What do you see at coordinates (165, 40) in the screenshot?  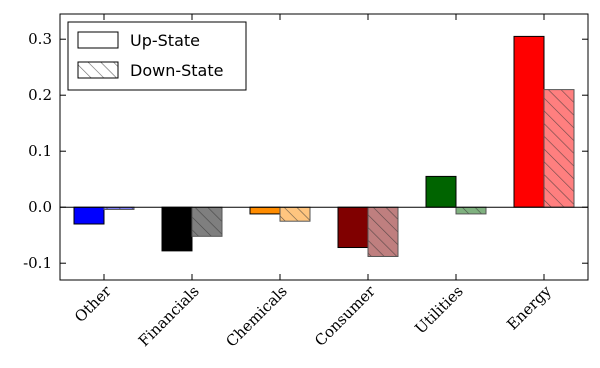 I see `legend-label-up-state: Up-State` at bounding box center [165, 40].